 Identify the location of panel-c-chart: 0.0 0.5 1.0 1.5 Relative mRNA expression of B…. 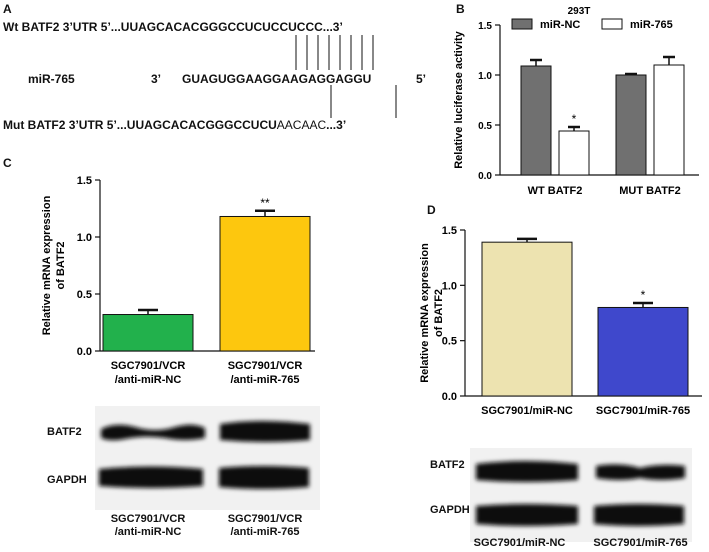
(178, 280).